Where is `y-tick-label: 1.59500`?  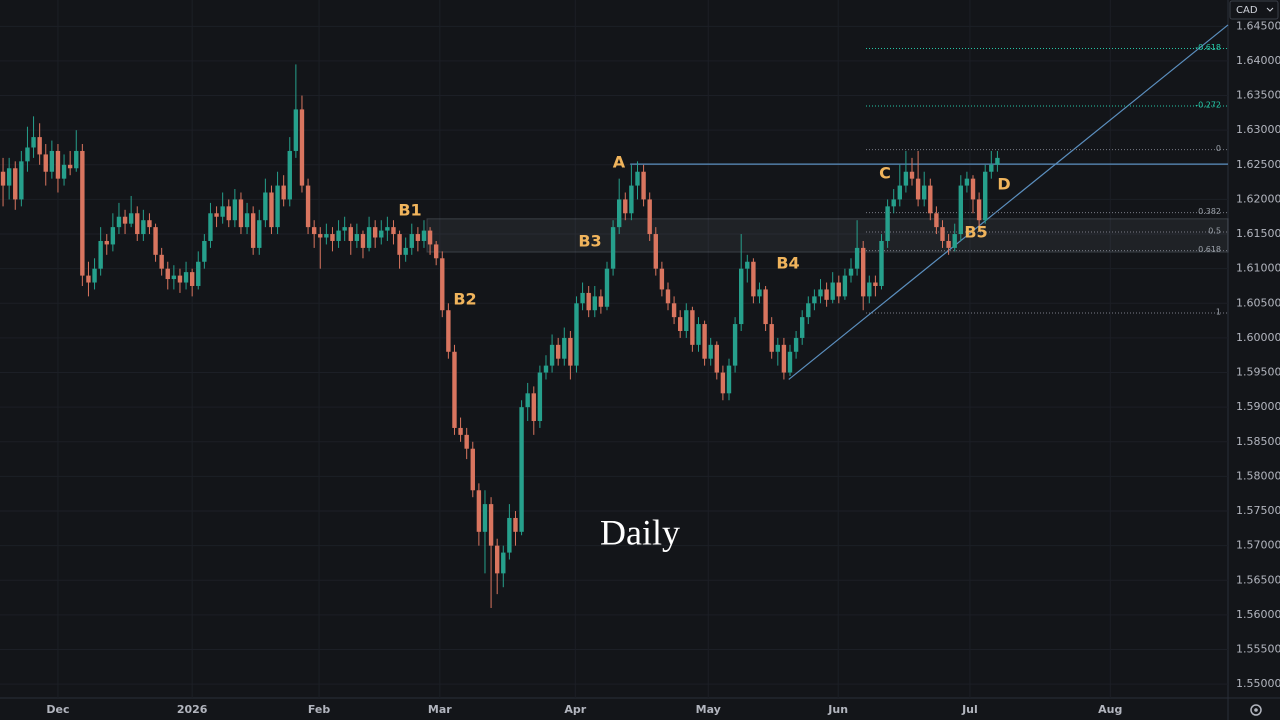 y-tick-label: 1.59500 is located at coordinates (1258, 372).